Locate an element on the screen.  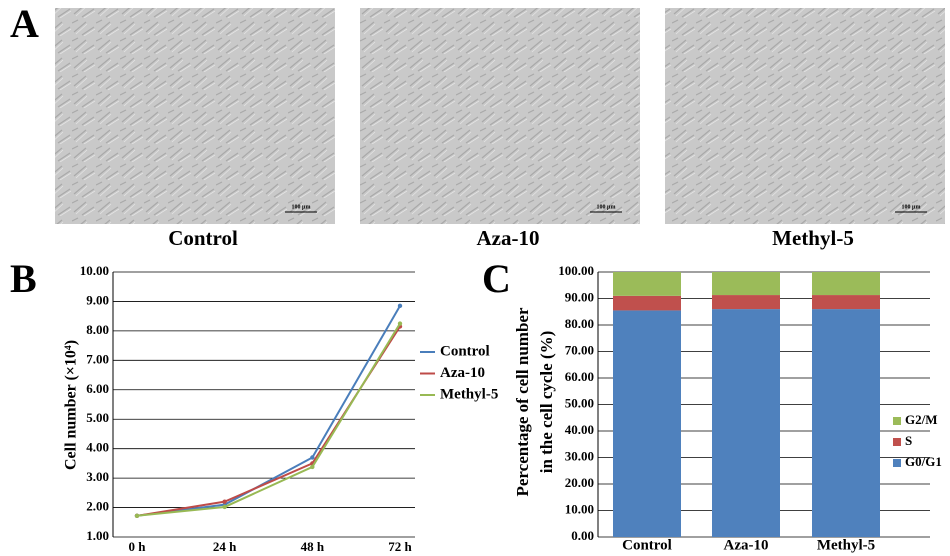
legend-label: G2/M is located at coordinates (921, 419).